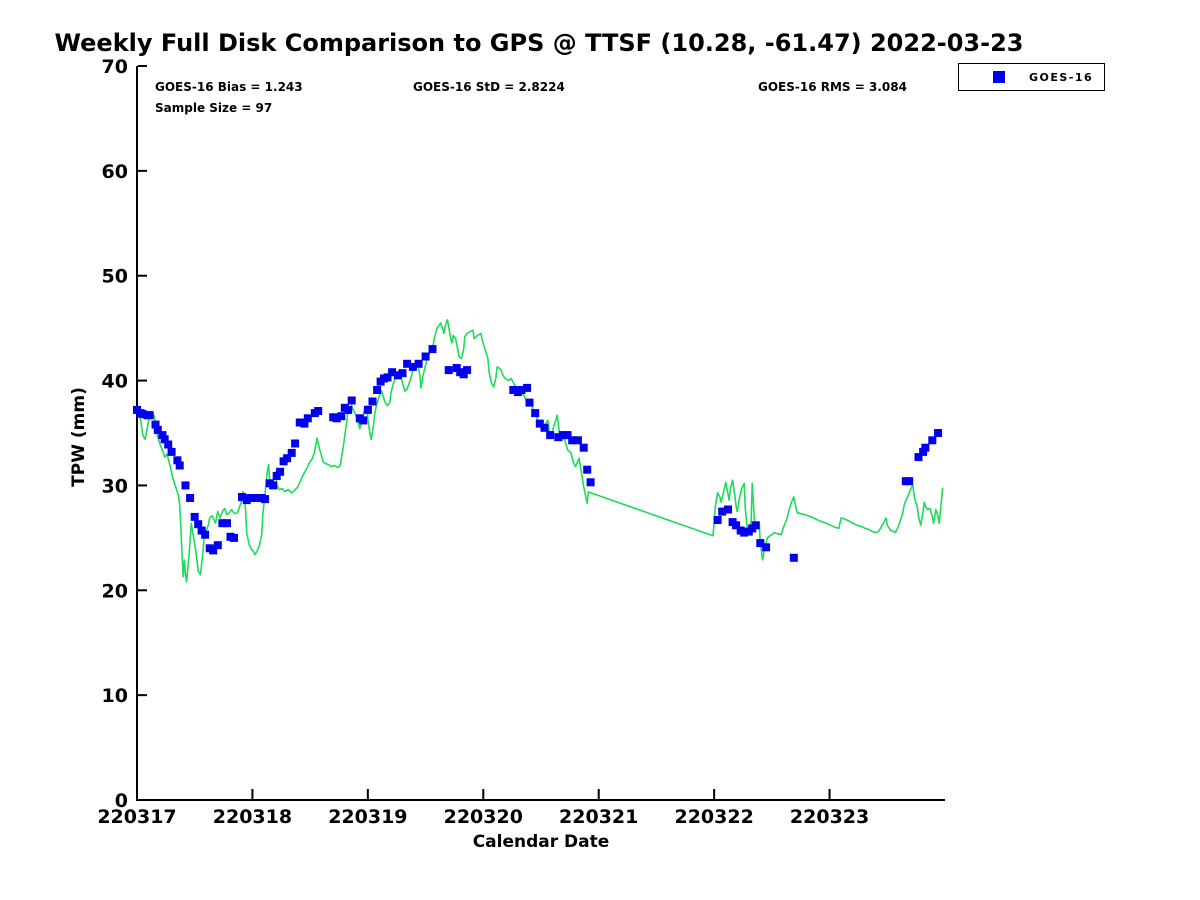  Describe the element at coordinates (367, 817) in the screenshot. I see `x-tick-label: 220319` at that location.